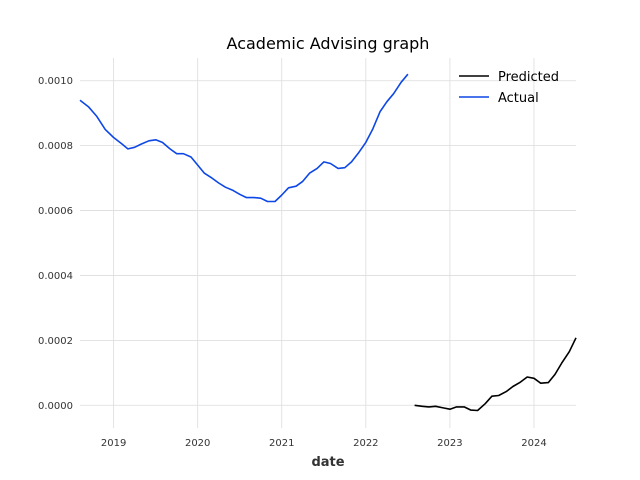 This screenshot has height=480, width=640. Describe the element at coordinates (244, 138) in the screenshot. I see `series-line-actual` at that location.